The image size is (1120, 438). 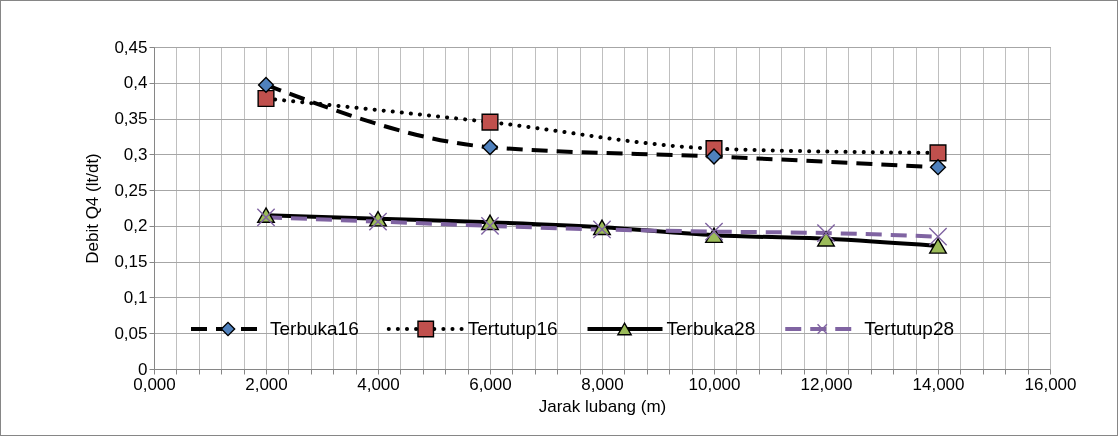 I want to click on x-tick-label: 12,000, so click(x=826, y=384).